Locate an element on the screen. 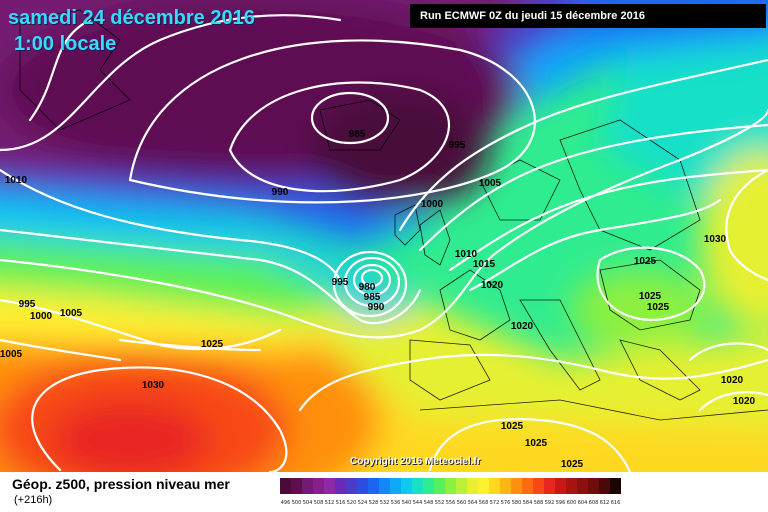  isobar-label: 1015 is located at coordinates (484, 264).